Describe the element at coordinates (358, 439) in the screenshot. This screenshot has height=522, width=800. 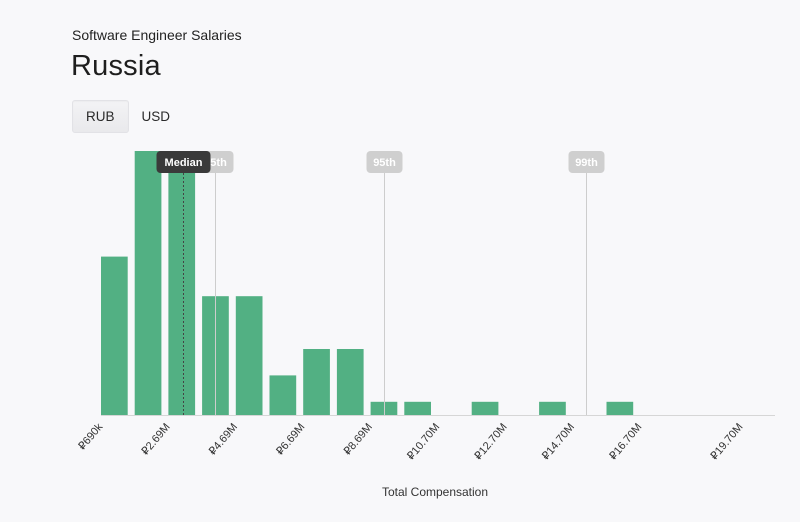
I see `x-tick-label: ₽8.69M` at that location.